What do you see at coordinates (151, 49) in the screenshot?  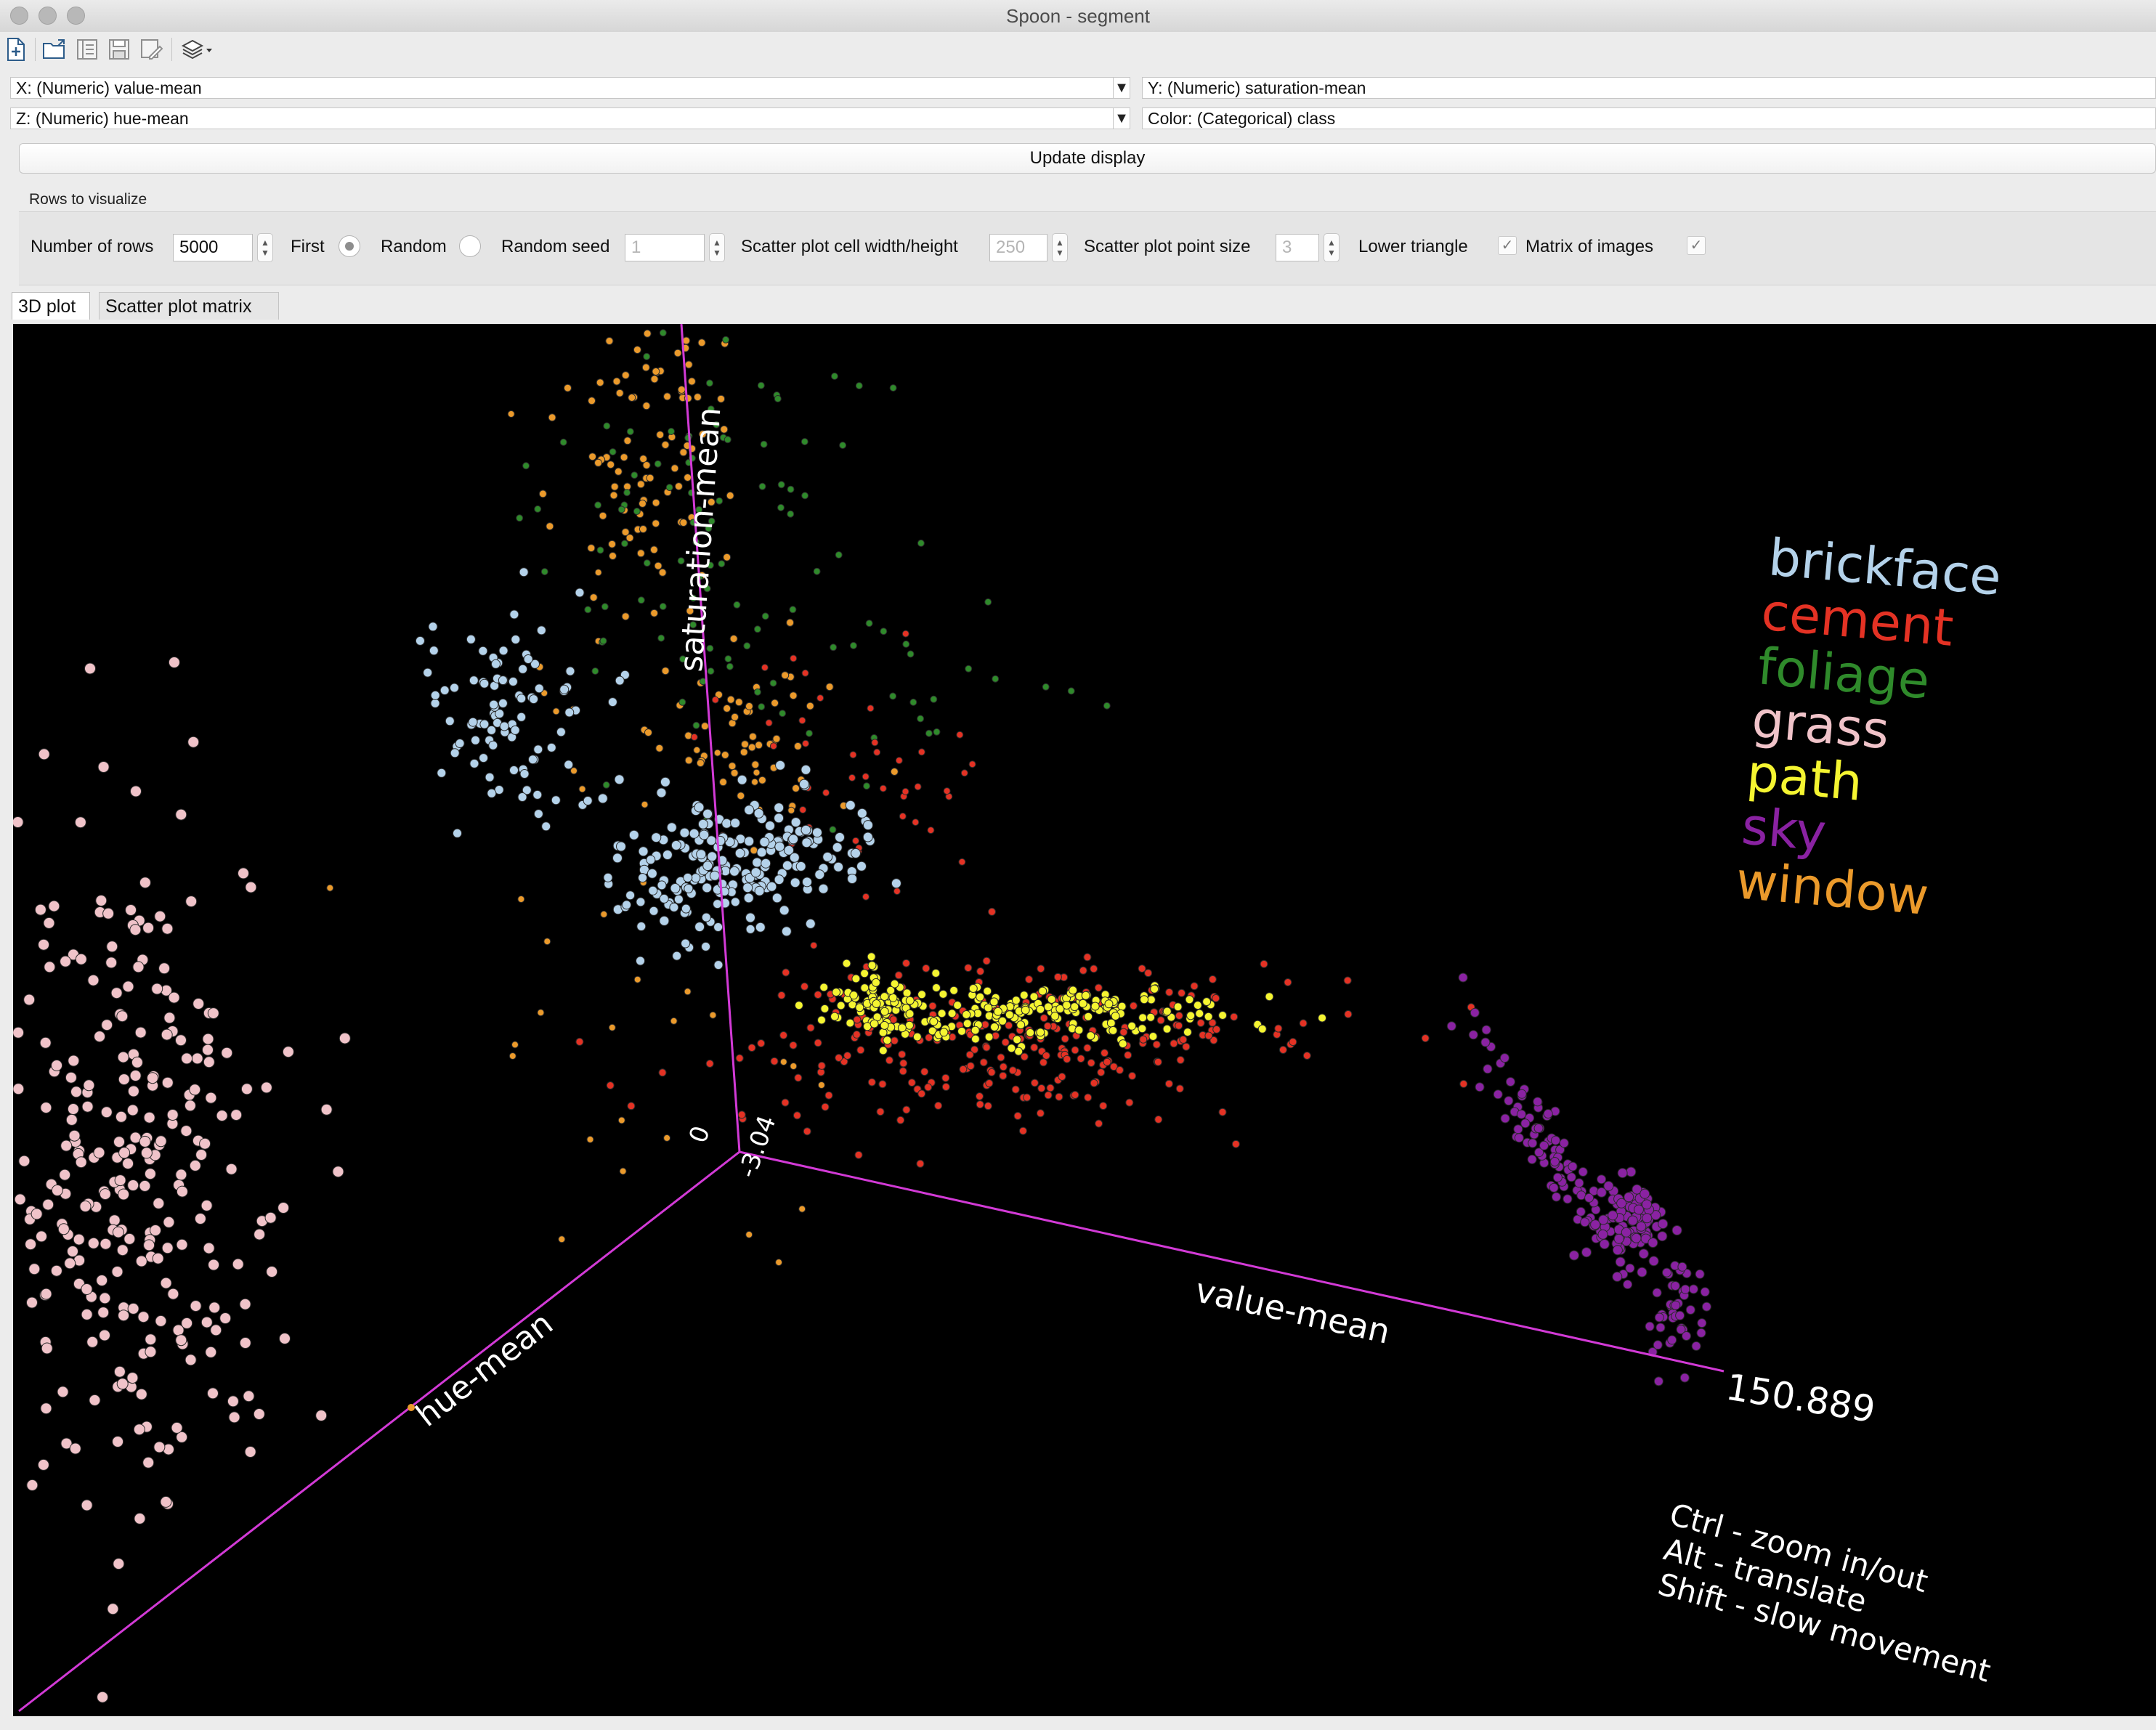 I see `save-as-icon` at bounding box center [151, 49].